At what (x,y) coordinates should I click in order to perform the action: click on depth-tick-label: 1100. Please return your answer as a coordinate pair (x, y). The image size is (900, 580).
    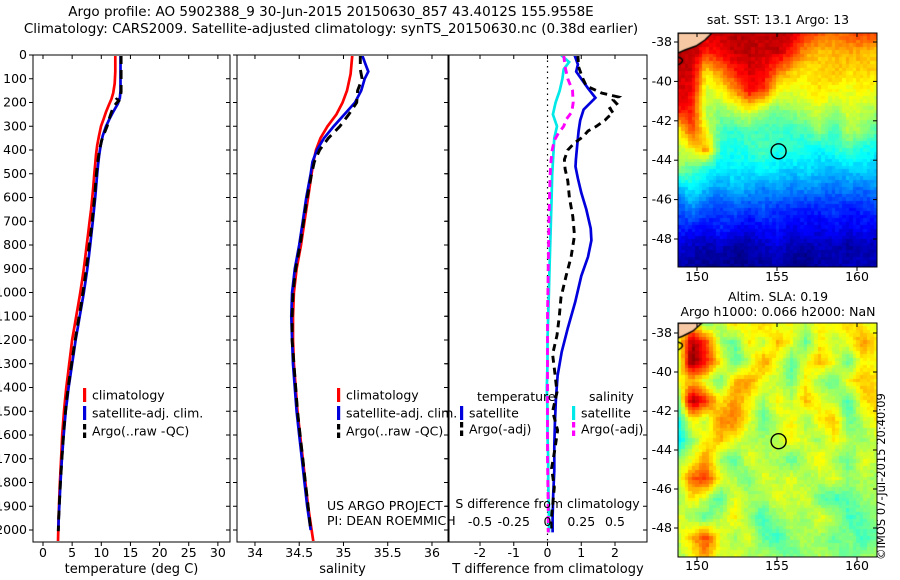
    Looking at the image, I should click on (13, 315).